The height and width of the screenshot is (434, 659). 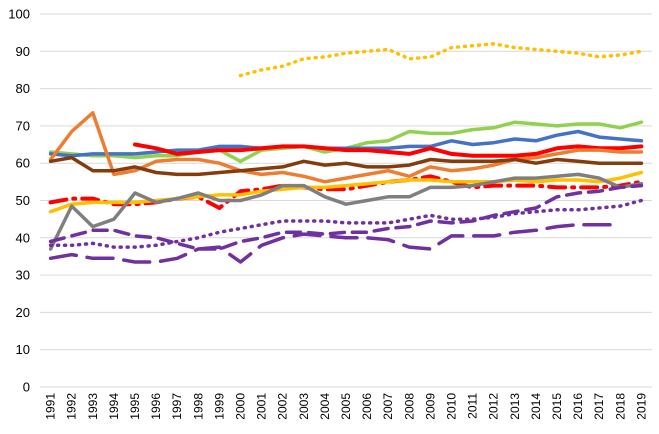 I want to click on y-tick-label: 100, so click(x=19, y=14).